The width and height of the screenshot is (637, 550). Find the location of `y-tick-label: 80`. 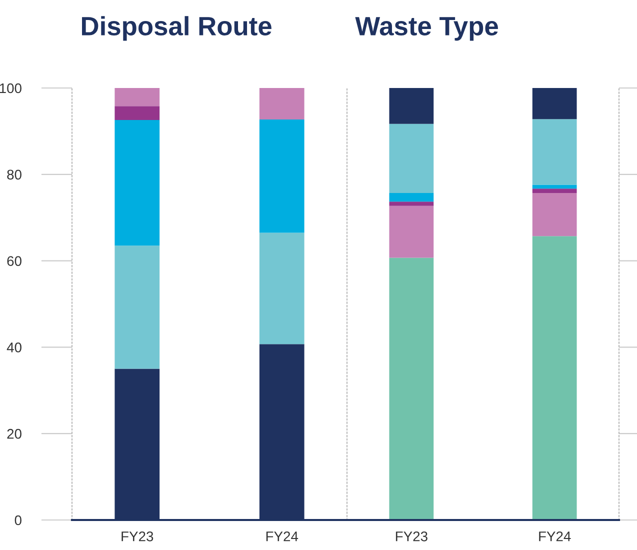

y-tick-label: 80 is located at coordinates (14, 175).